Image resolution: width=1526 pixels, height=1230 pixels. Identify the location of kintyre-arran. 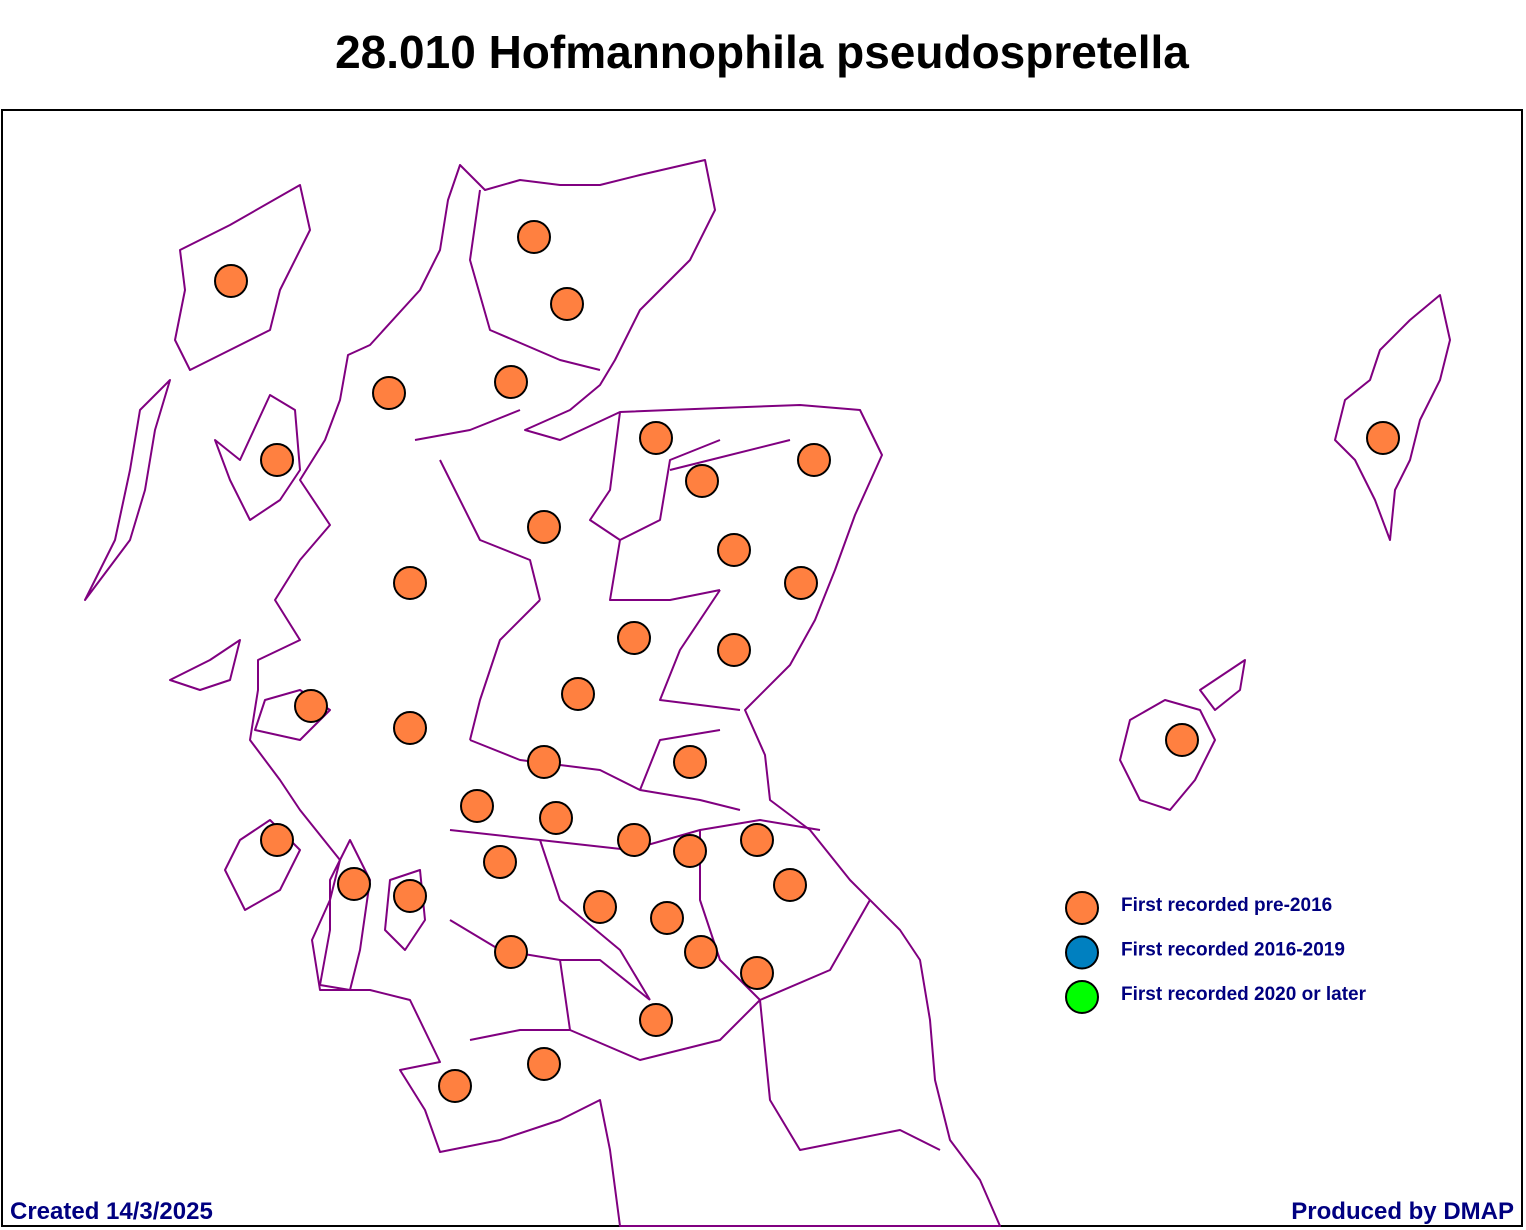
(372, 915).